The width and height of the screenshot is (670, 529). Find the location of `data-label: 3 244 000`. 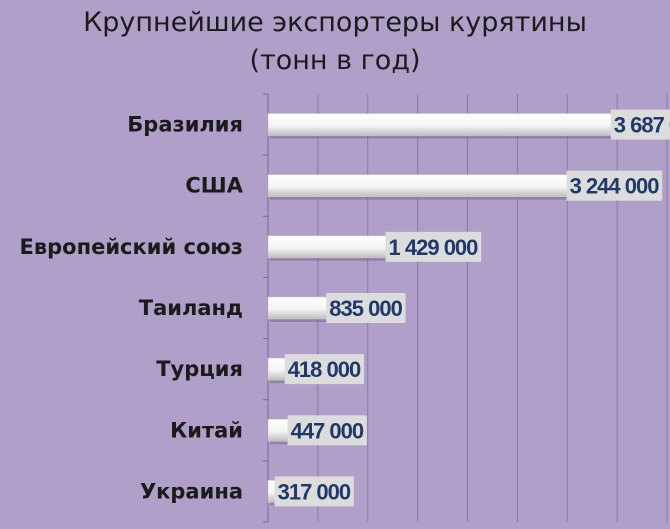

data-label: 3 244 000 is located at coordinates (615, 186).